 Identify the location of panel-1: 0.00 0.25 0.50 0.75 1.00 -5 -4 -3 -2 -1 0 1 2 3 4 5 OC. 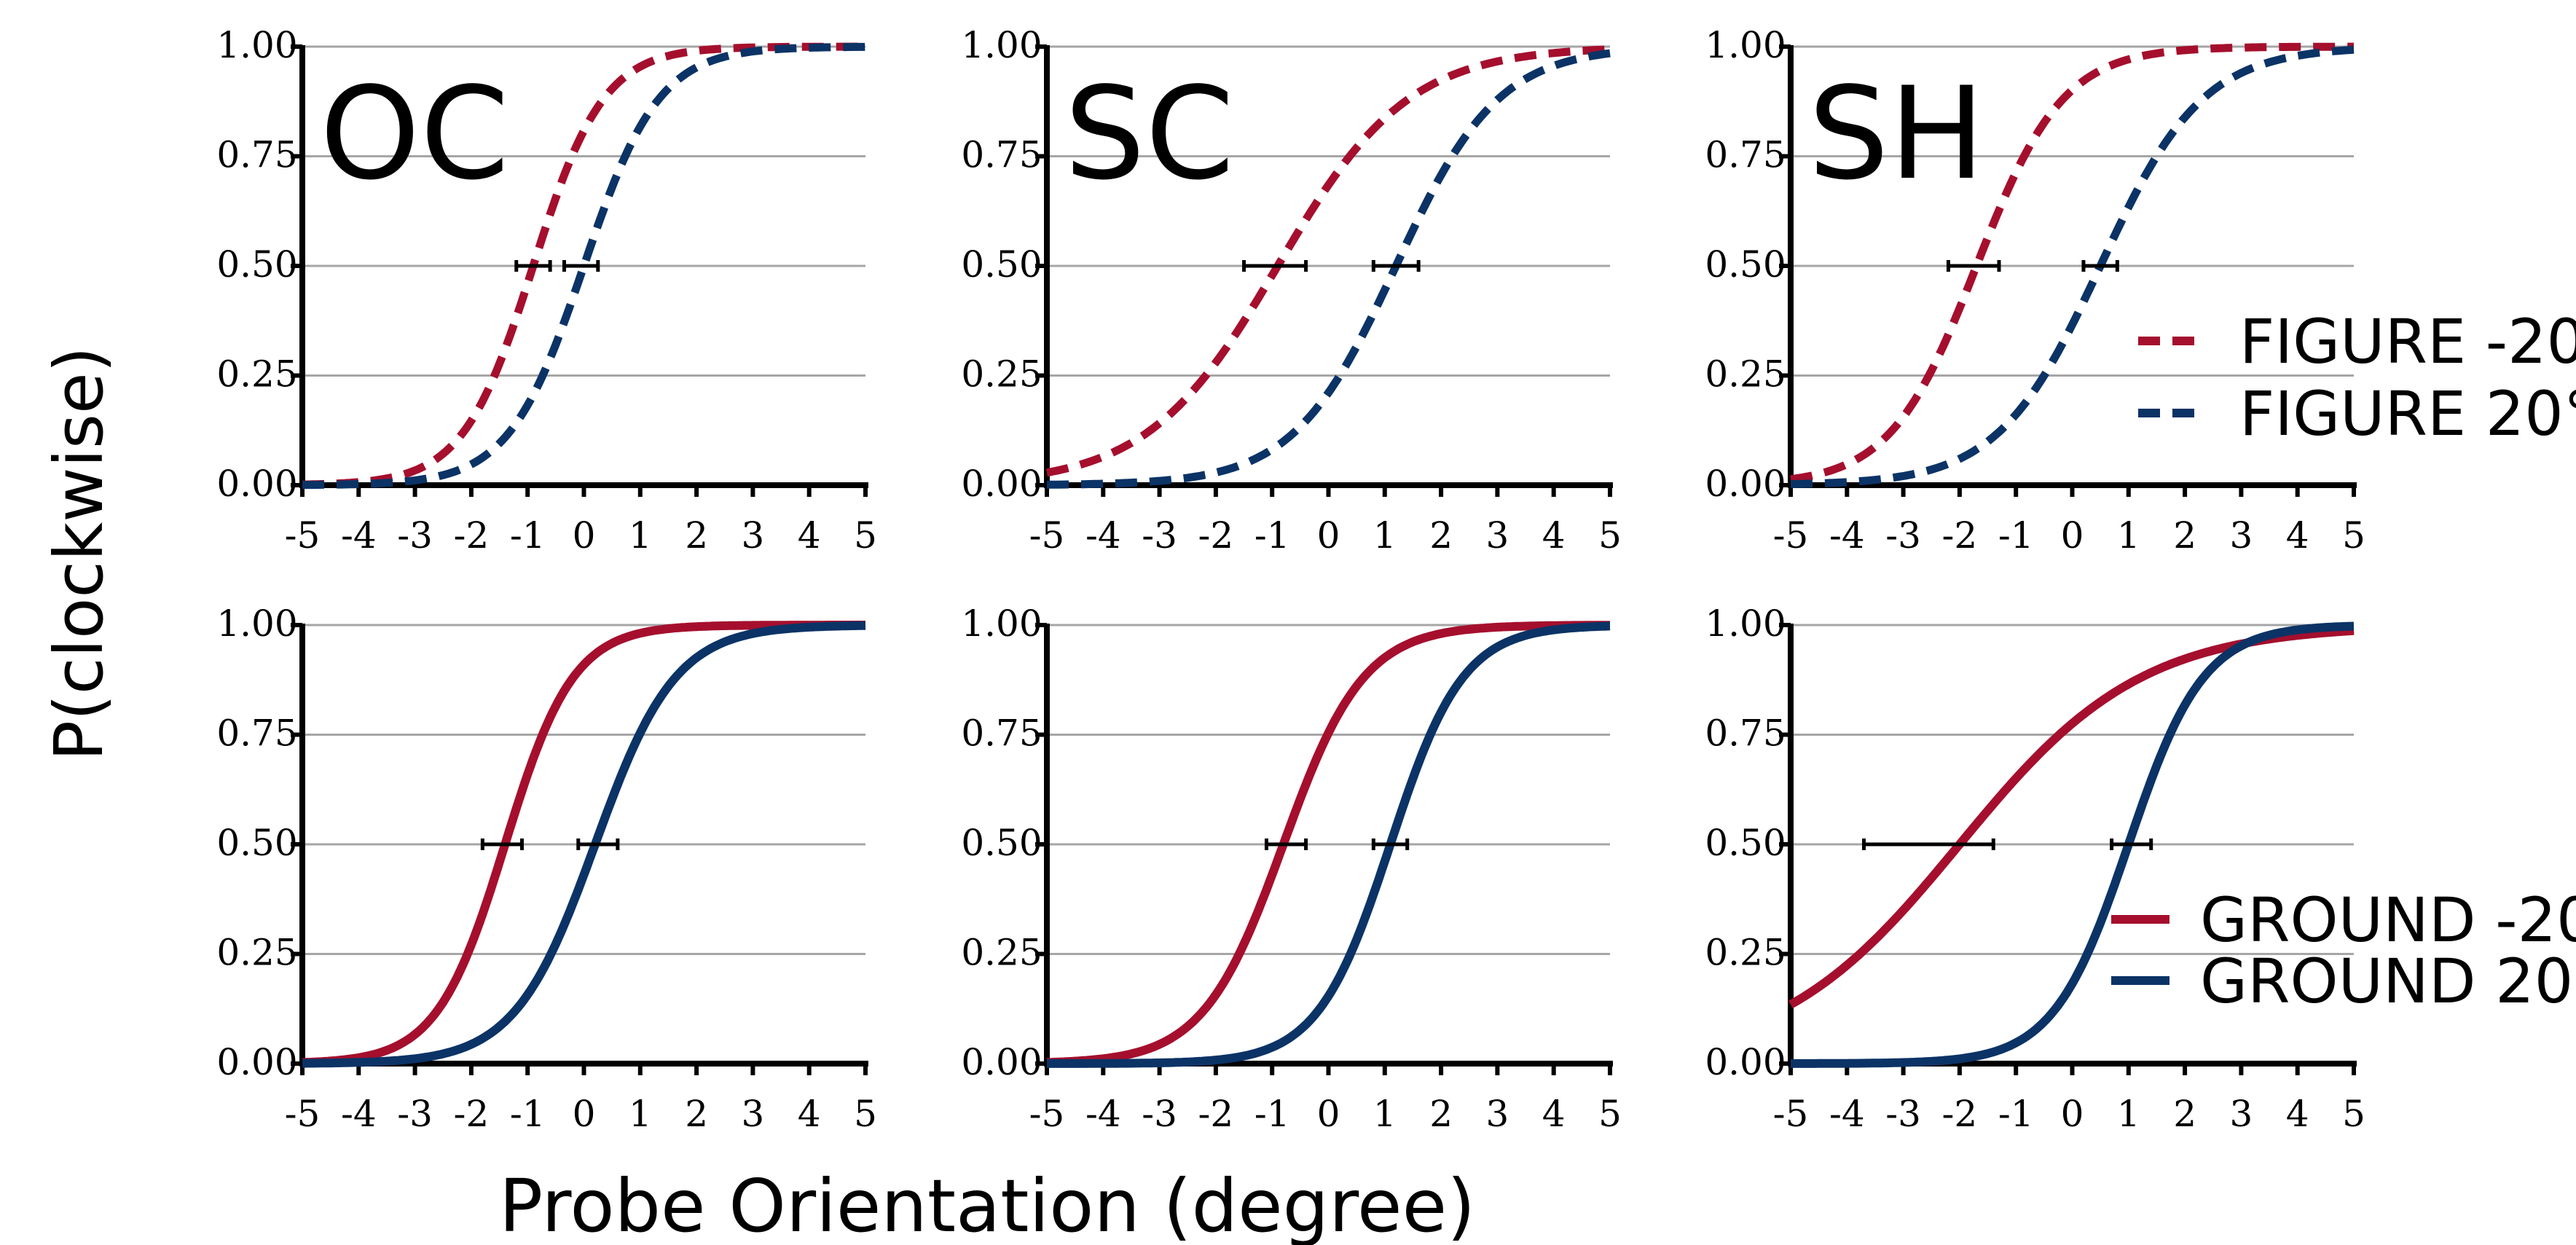
(546, 291).